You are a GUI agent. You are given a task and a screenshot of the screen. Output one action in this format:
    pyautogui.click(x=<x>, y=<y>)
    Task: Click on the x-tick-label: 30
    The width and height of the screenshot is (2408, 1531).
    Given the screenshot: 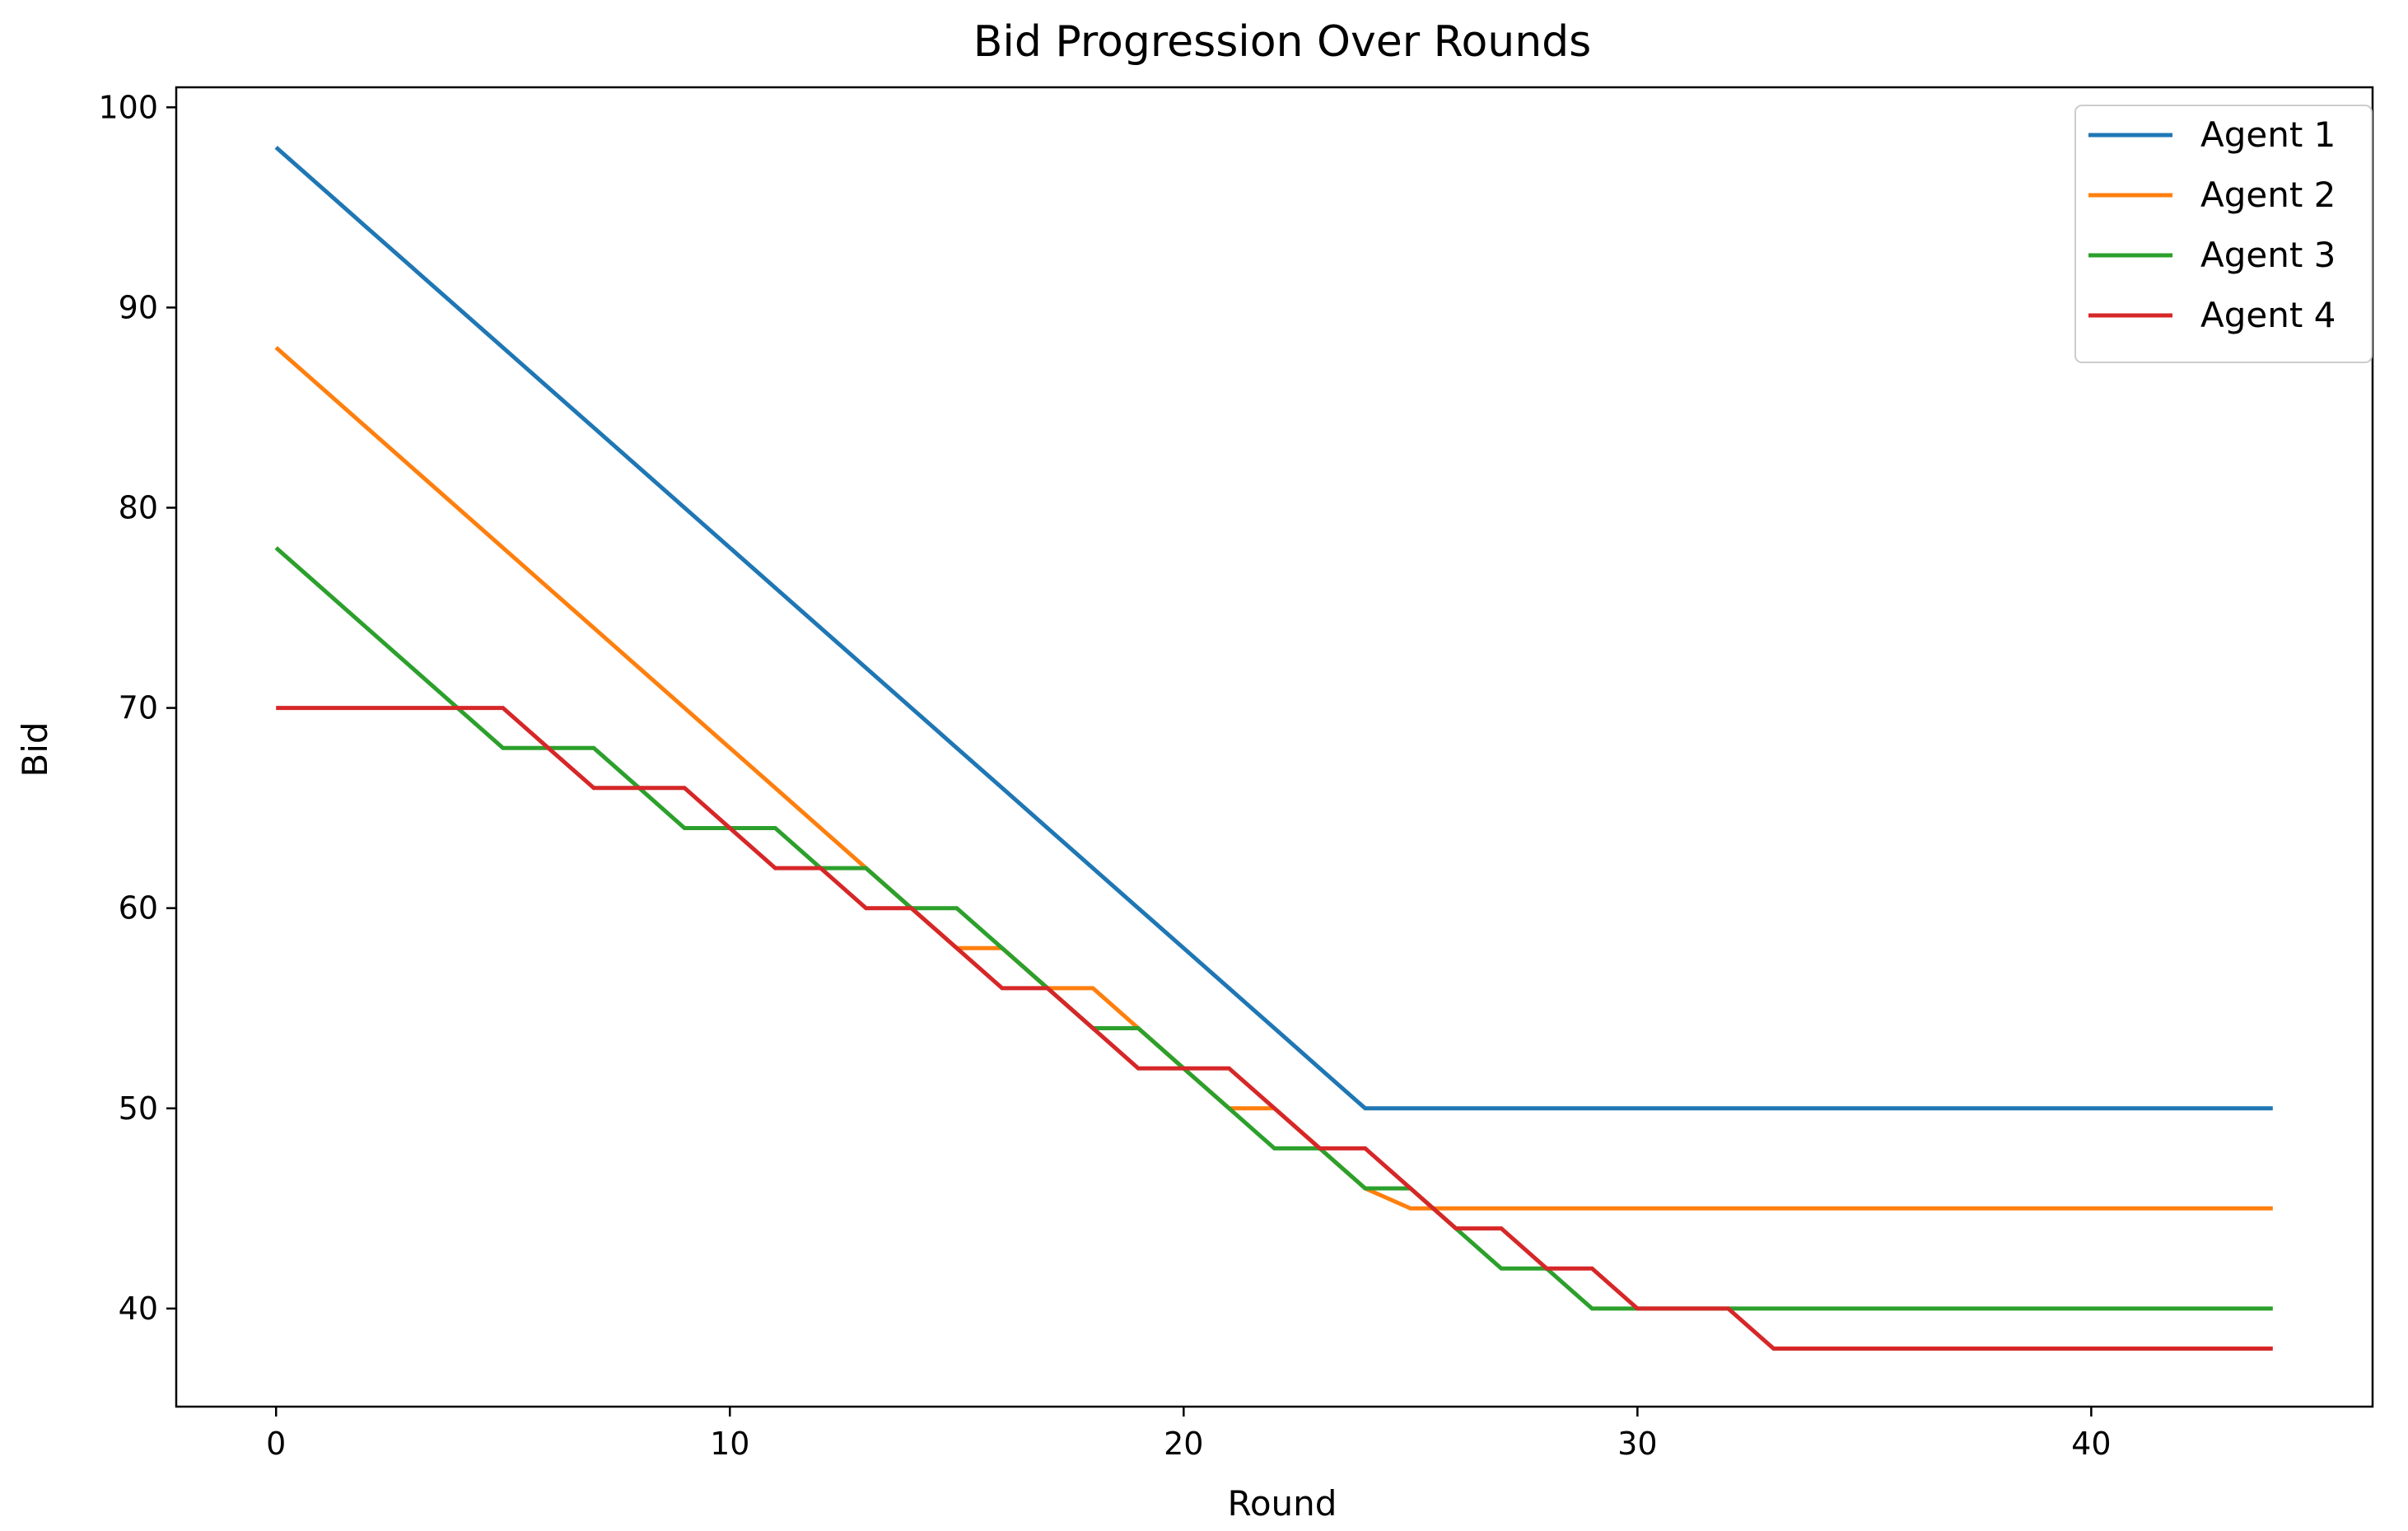 What is the action you would take?
    pyautogui.click(x=1637, y=1444)
    